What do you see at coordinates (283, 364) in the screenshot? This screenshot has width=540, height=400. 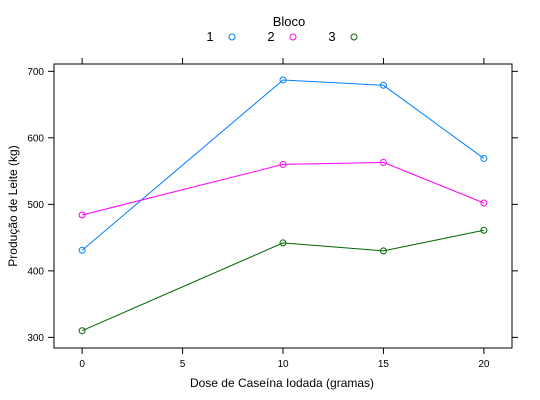 I see `x-tick-label-2: 10` at bounding box center [283, 364].